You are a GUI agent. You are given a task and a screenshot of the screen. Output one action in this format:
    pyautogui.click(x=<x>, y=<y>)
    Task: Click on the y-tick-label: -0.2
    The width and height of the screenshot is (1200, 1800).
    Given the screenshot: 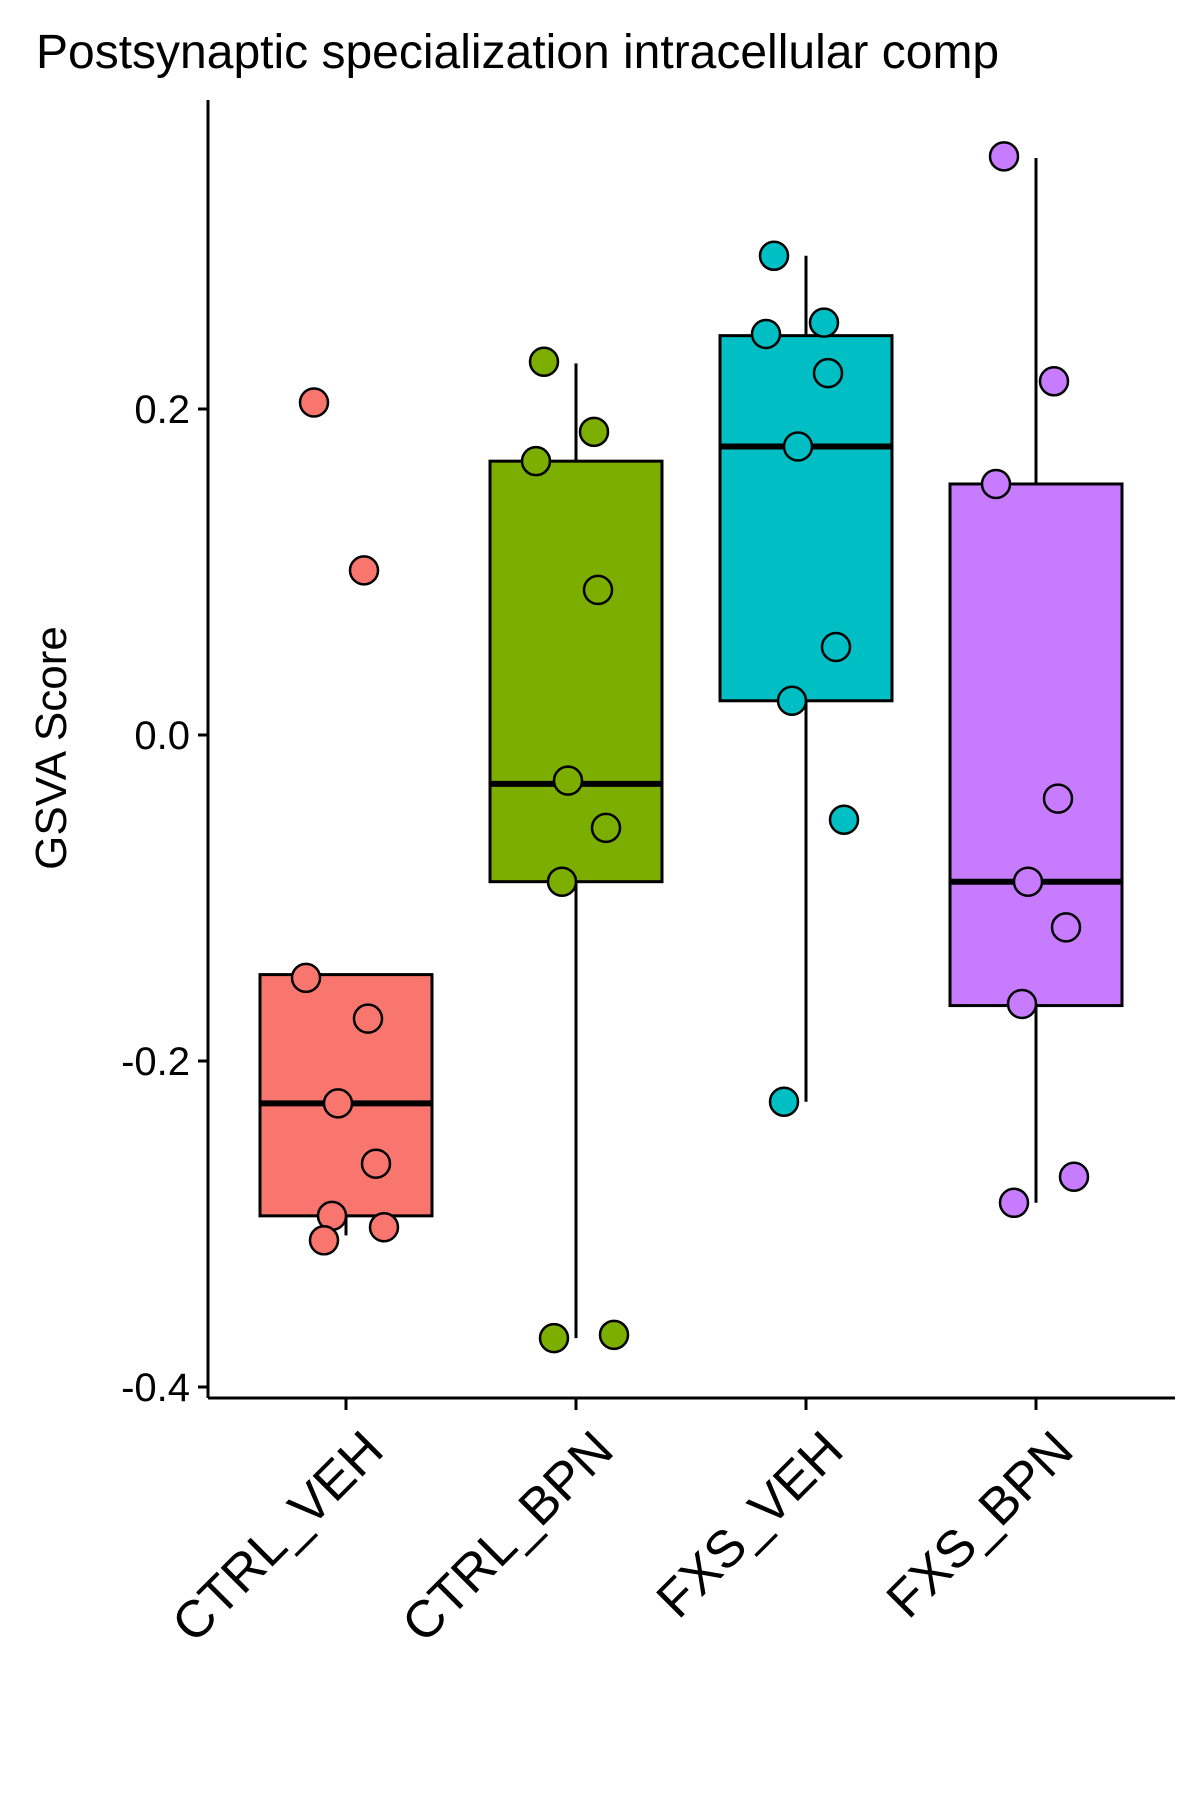 What is the action you would take?
    pyautogui.click(x=155, y=1062)
    